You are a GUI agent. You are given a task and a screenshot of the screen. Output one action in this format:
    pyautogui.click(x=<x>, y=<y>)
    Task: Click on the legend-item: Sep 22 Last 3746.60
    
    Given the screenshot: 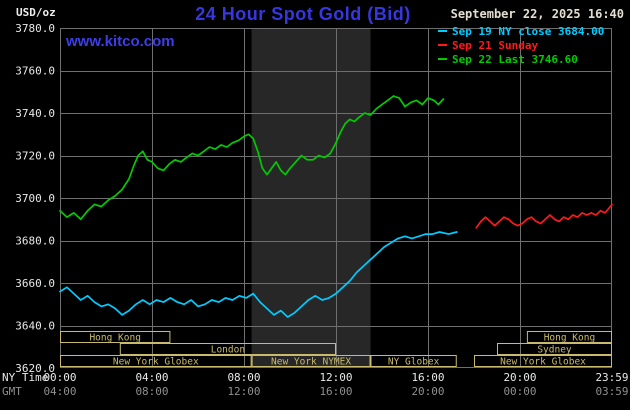 What is the action you would take?
    pyautogui.click(x=521, y=59)
    